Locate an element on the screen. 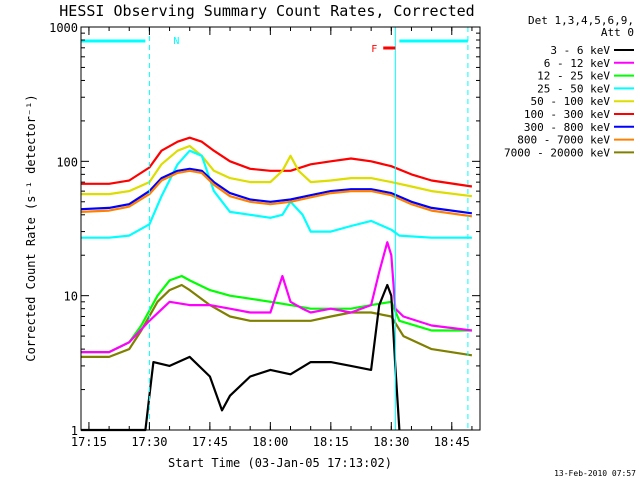 The height and width of the screenshot is (480, 640). y-tick-label: 1 is located at coordinates (74, 431).